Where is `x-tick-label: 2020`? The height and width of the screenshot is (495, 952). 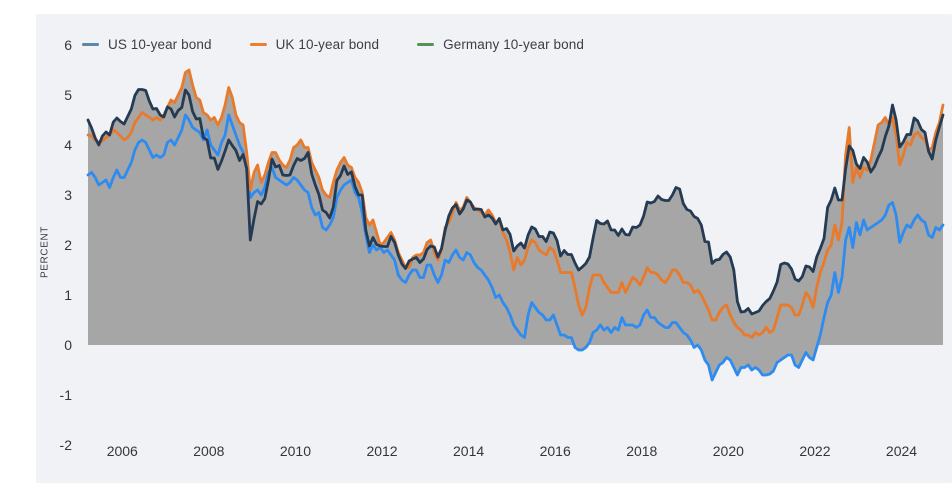
x-tick-label: 2020 is located at coordinates (728, 451).